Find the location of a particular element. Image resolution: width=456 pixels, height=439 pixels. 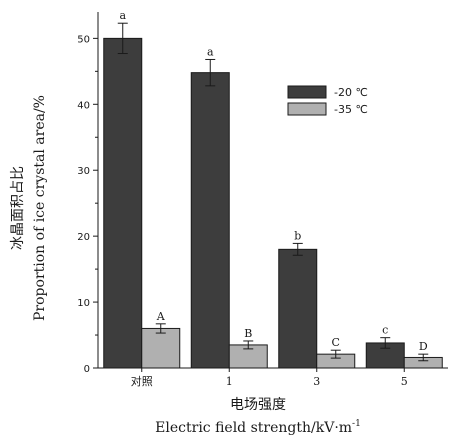

legend-label: -35 ℃ is located at coordinates (351, 109).